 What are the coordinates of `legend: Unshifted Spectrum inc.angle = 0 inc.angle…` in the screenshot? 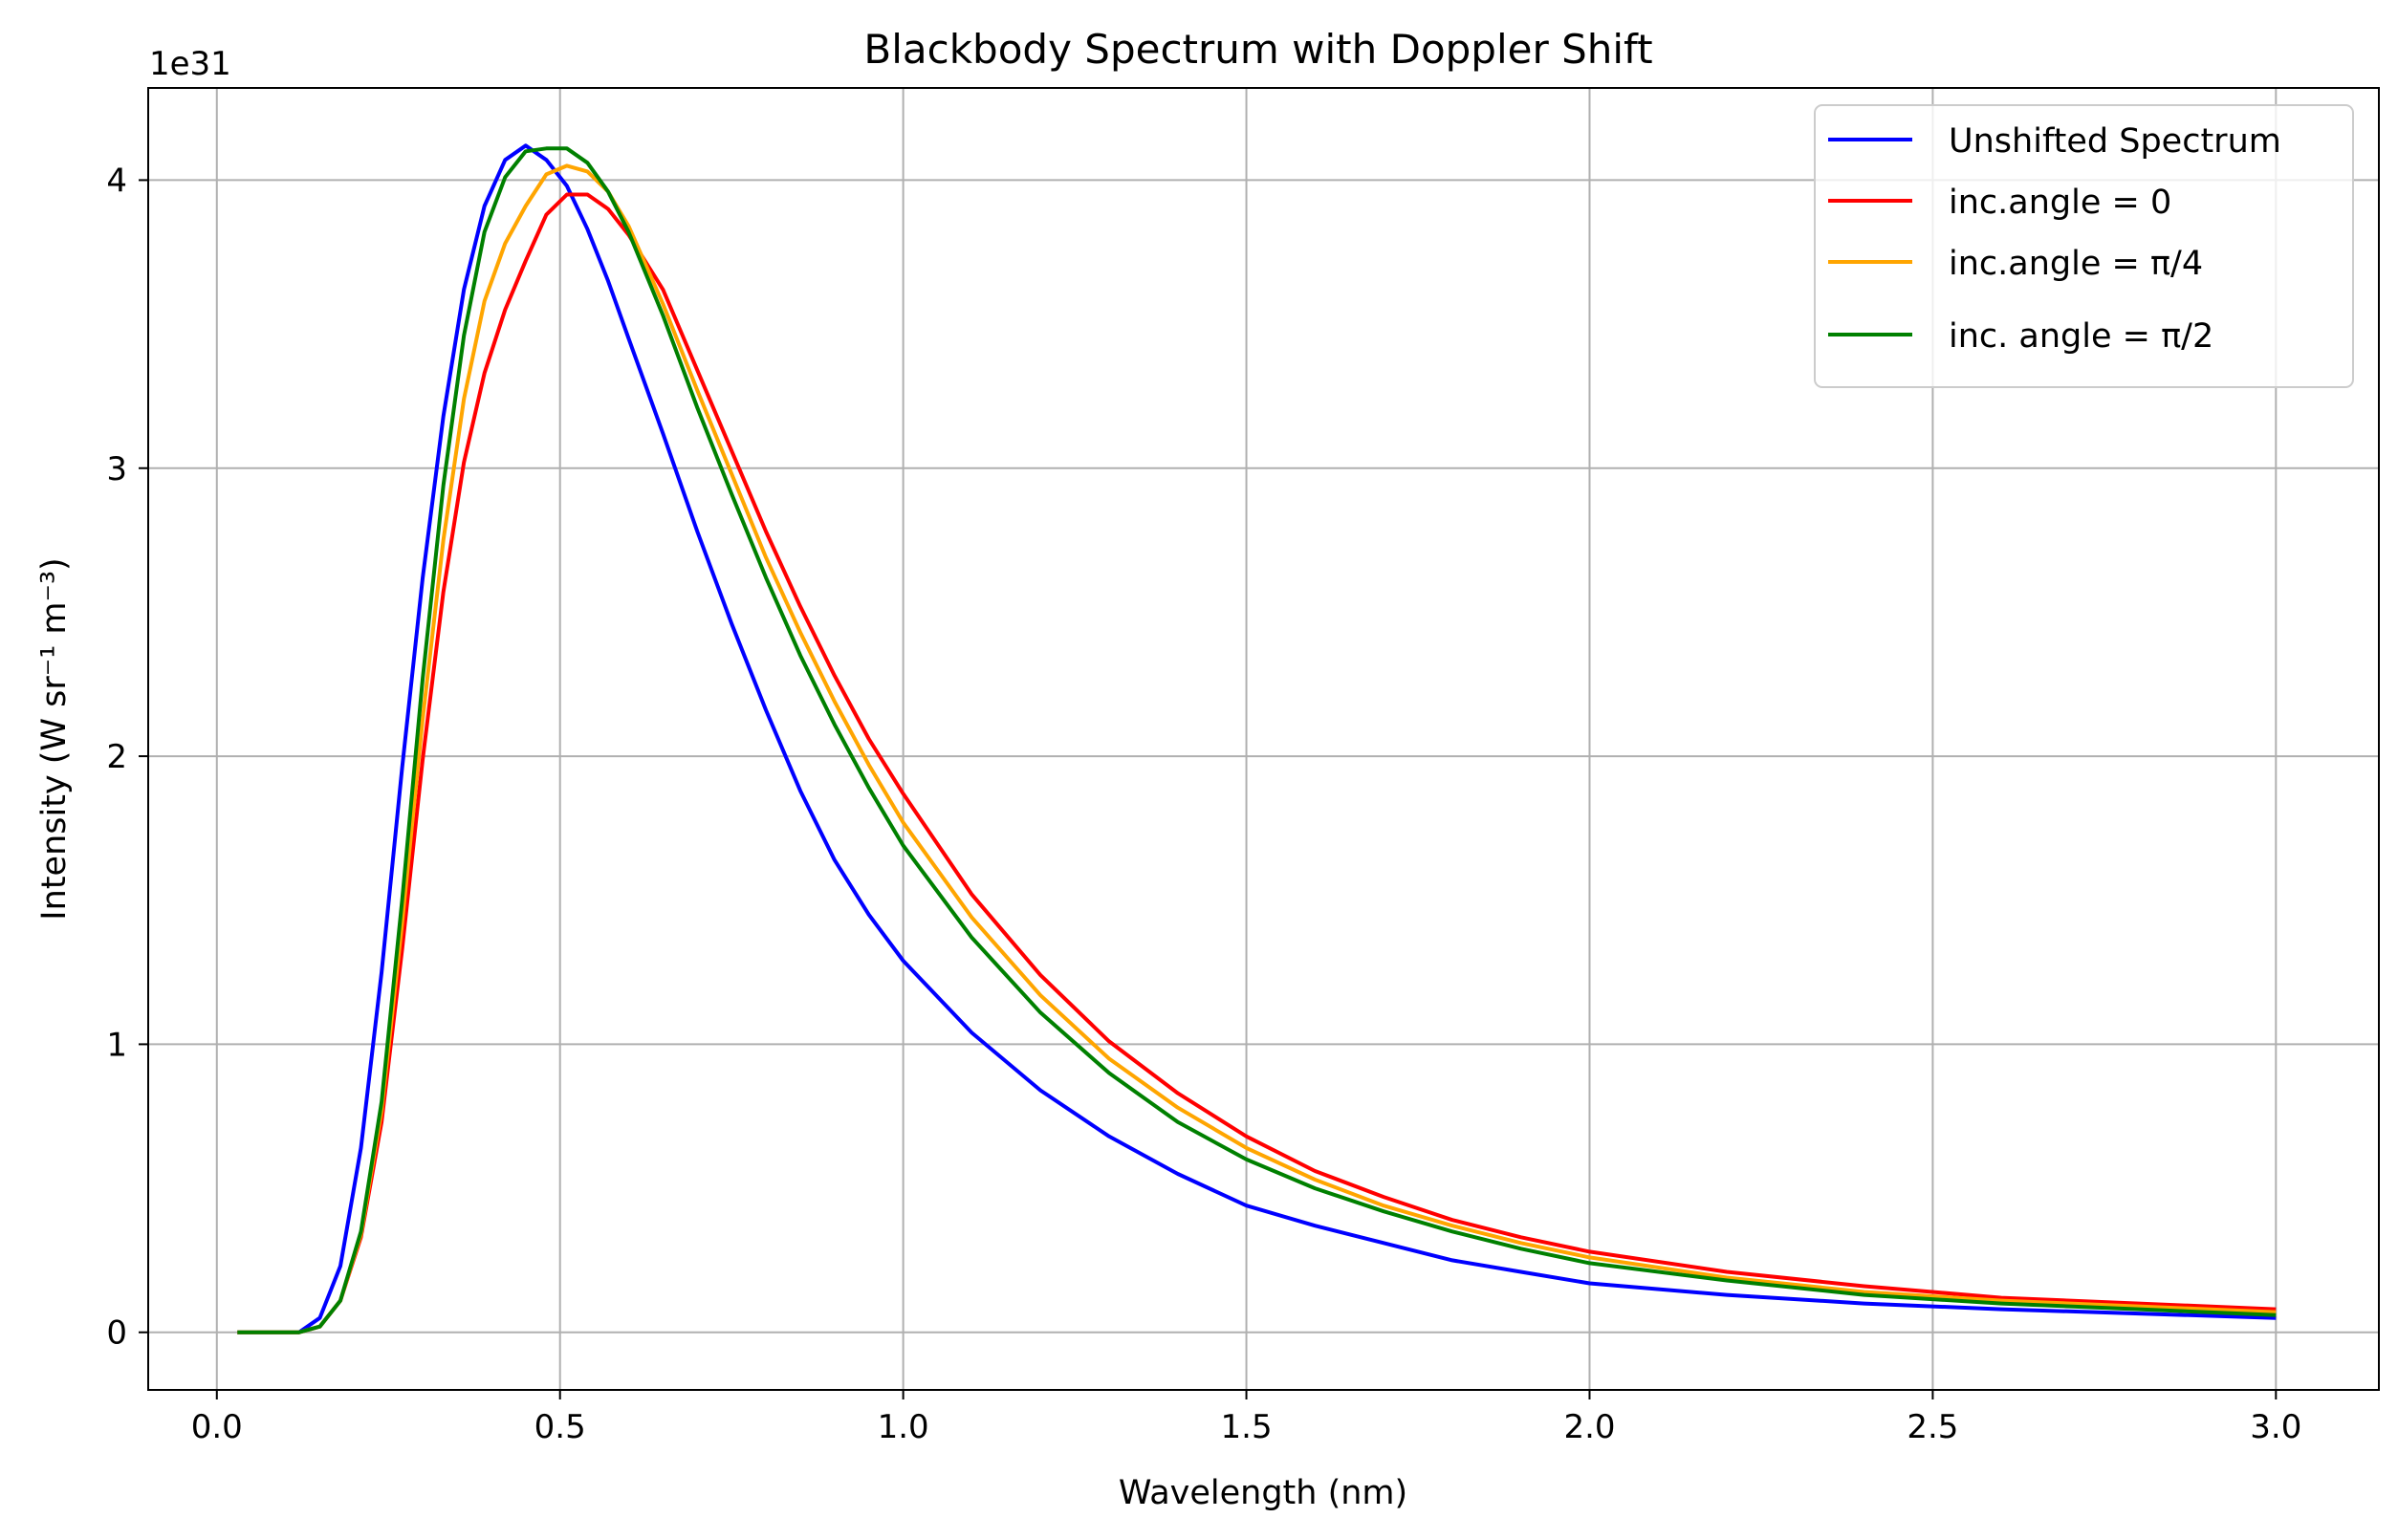 It's located at (2084, 246).